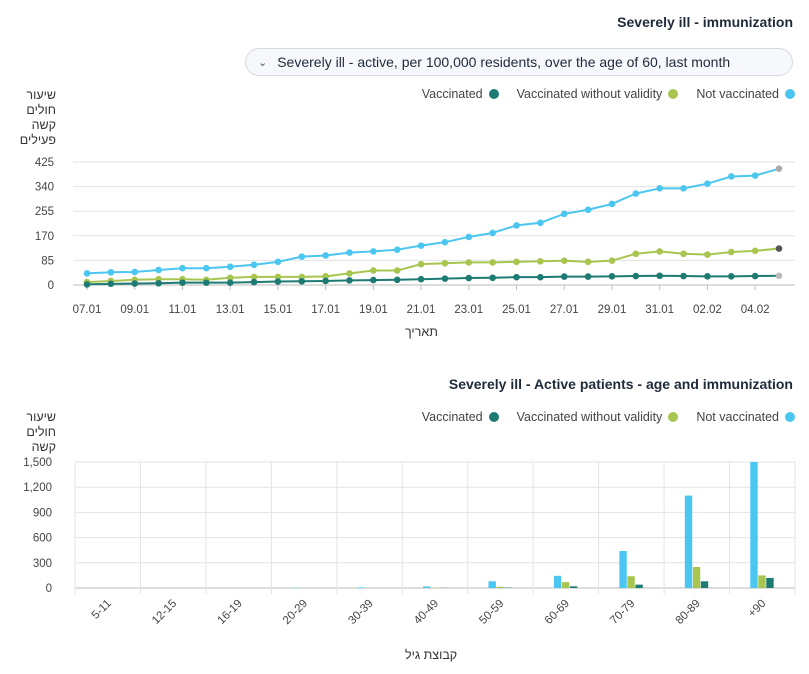 Image resolution: width=809 pixels, height=674 pixels. What do you see at coordinates (421, 332) in the screenshot?
I see `chart1-xlabel: תאריך` at bounding box center [421, 332].